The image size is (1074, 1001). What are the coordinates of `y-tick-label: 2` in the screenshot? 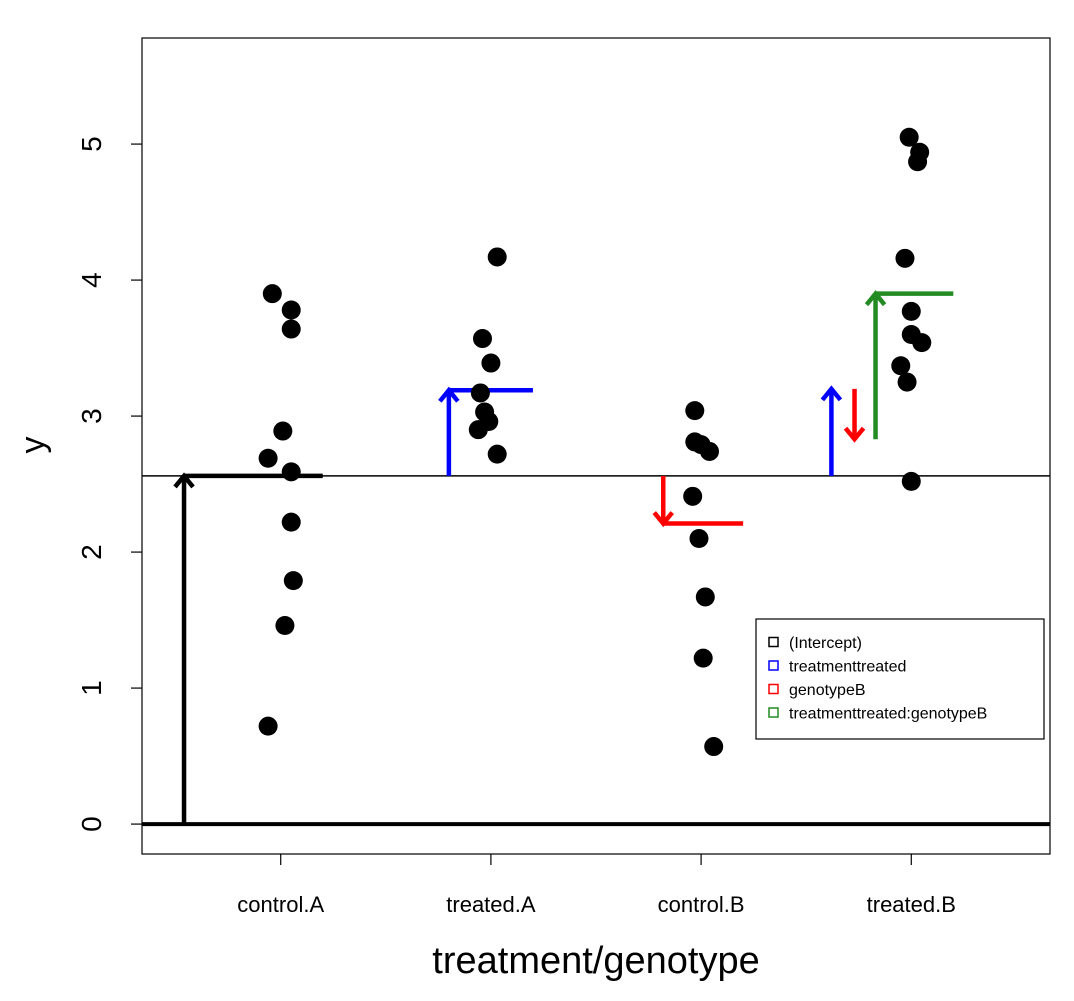 It's located at (91, 552).